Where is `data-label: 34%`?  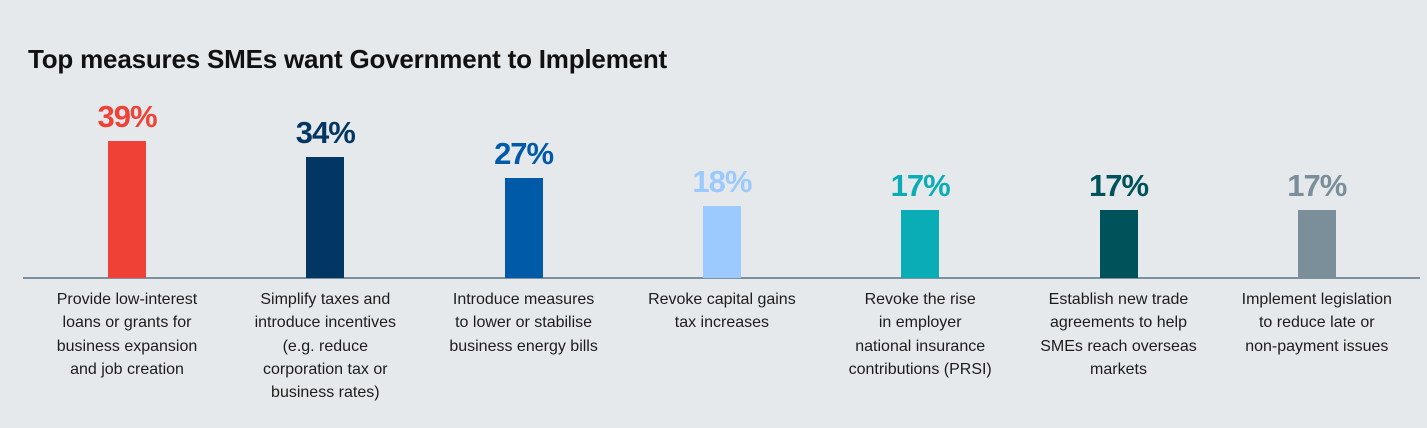 data-label: 34% is located at coordinates (325, 132).